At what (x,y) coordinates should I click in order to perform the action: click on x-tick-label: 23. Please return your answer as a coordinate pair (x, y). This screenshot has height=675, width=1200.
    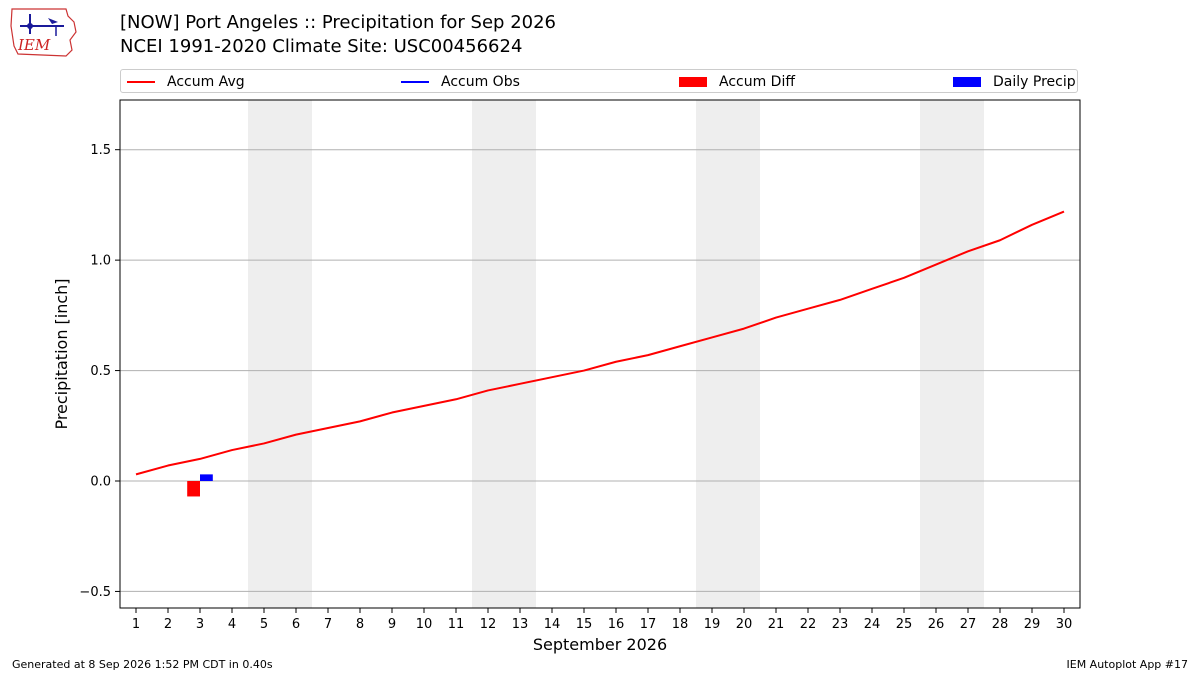
    Looking at the image, I should click on (840, 624).